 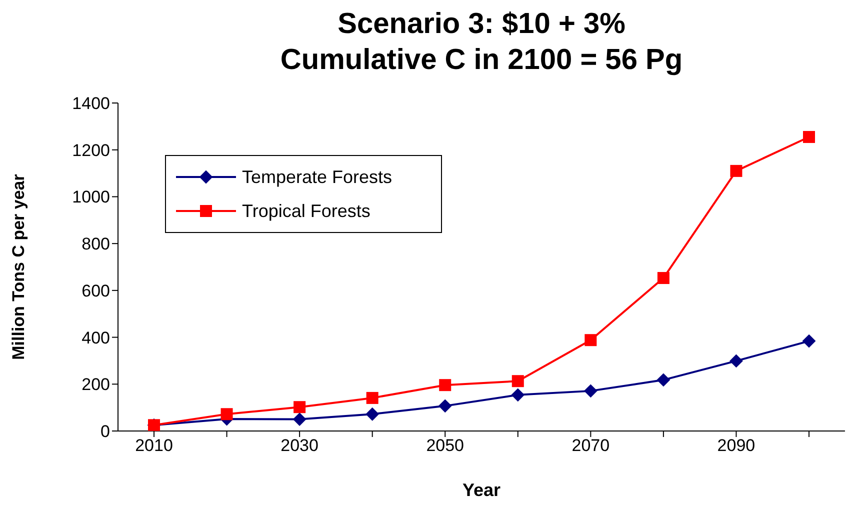 What do you see at coordinates (91, 150) in the screenshot?
I see `y-tick-label: 1200` at bounding box center [91, 150].